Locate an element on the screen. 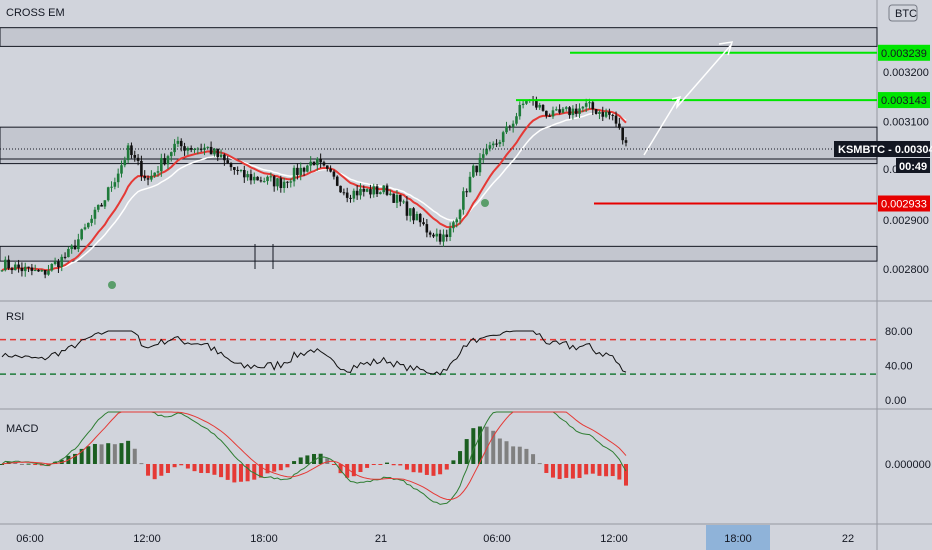 The image size is (932, 550). indicator-label: CROSS EM is located at coordinates (35, 13).